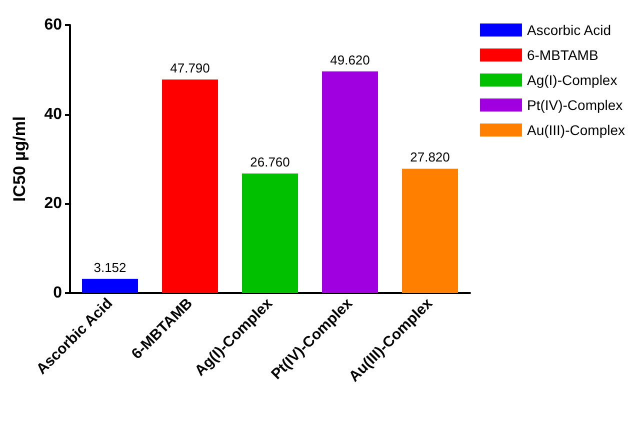 This screenshot has width=635, height=428. What do you see at coordinates (350, 60) in the screenshot?
I see `data-label: 49.620` at bounding box center [350, 60].